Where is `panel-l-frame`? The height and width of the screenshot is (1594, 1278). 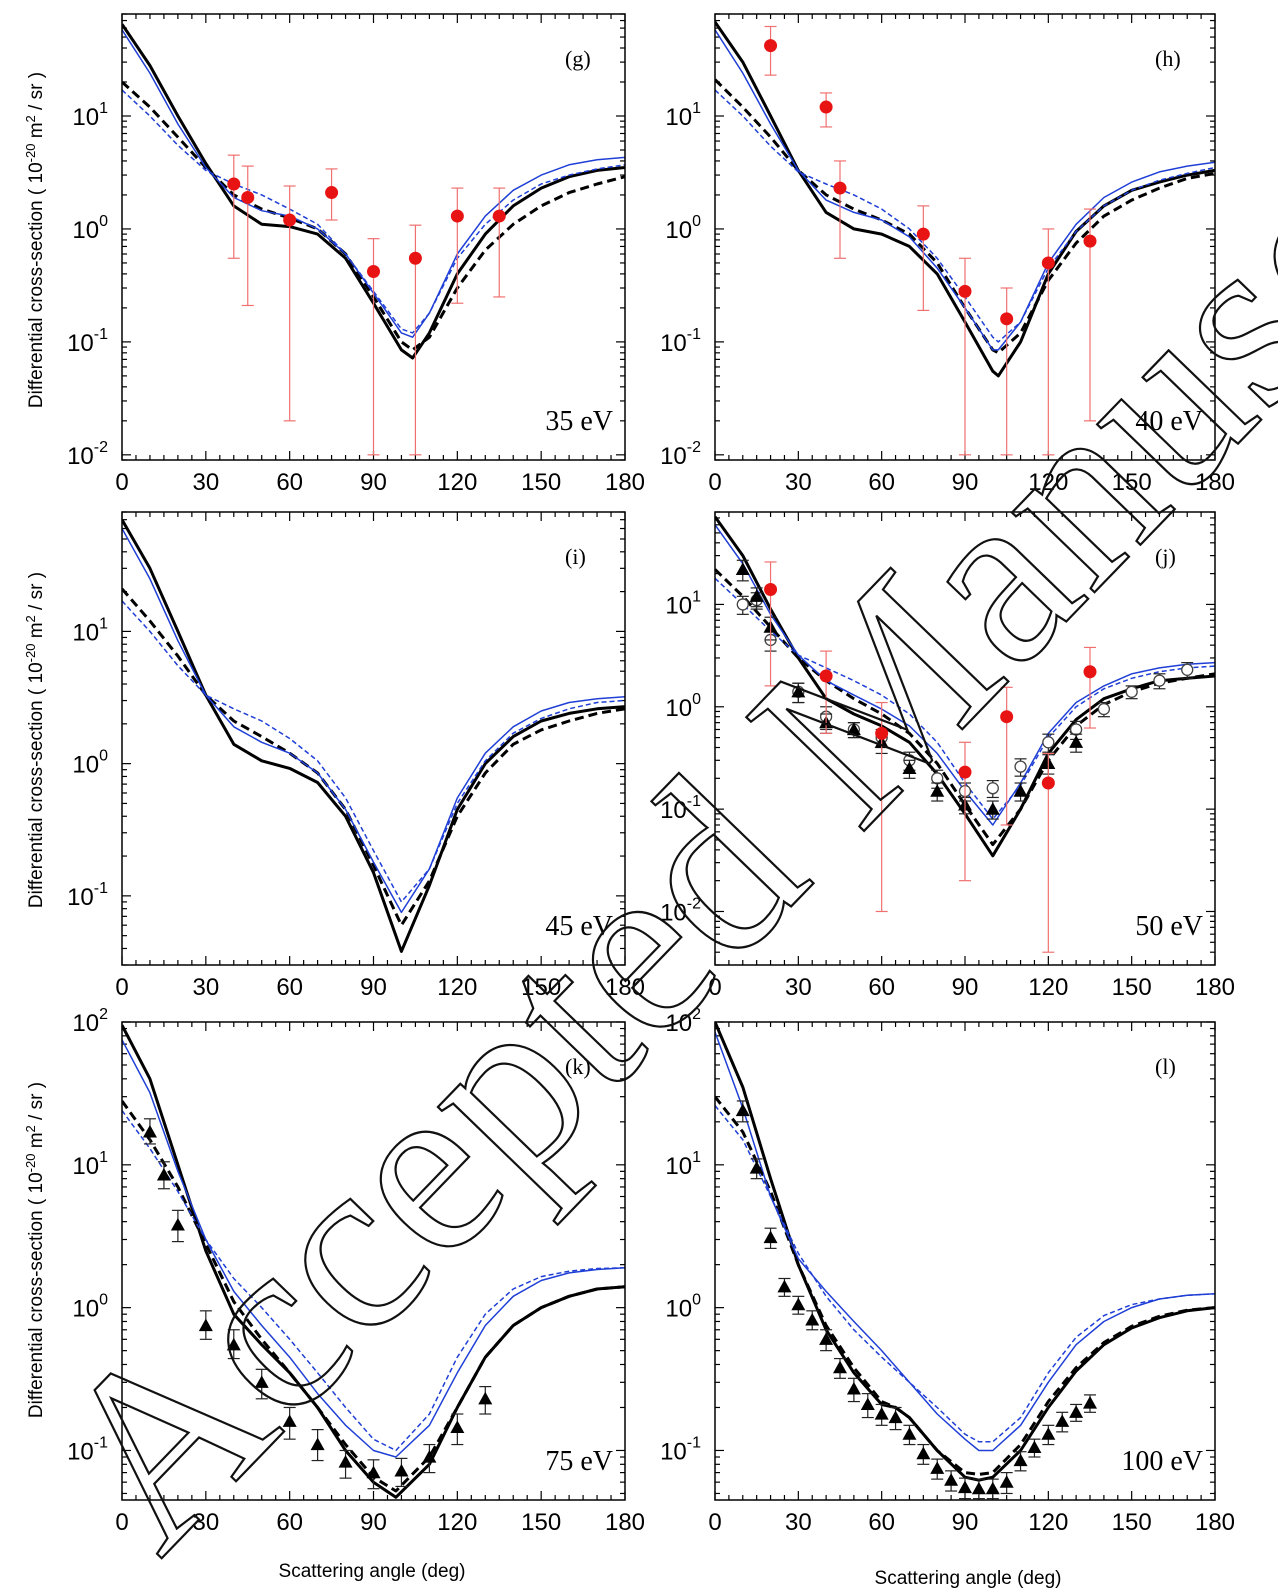
panel-l-frame is located at coordinates (965, 1261).